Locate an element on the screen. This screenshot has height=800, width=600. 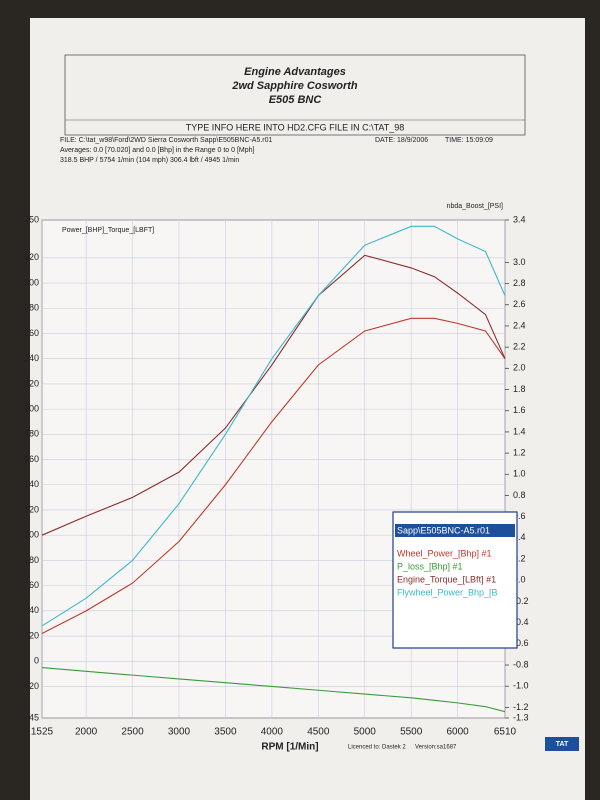
y-tick-label: 20 is located at coordinates (34, 635).